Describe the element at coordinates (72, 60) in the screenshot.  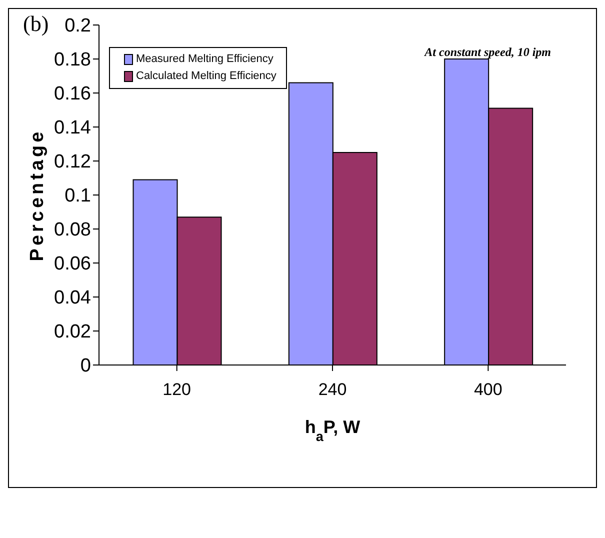
I see `y-tick-label: 0.18` at that location.